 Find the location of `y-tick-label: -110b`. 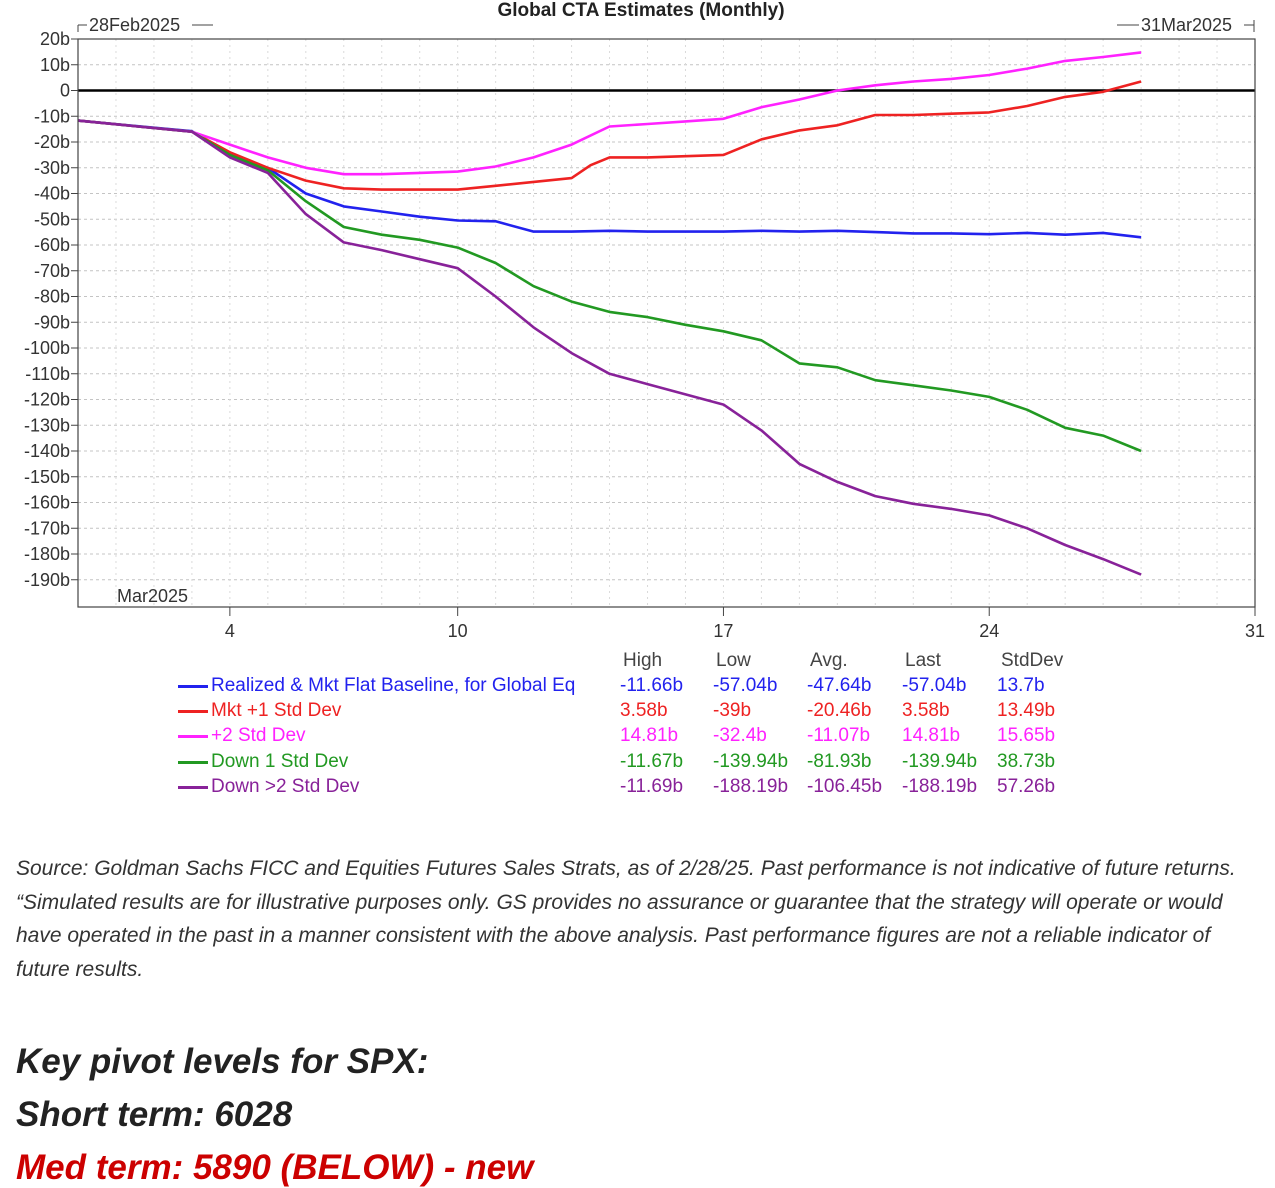

y-tick-label: -110b is located at coordinates (47, 374).